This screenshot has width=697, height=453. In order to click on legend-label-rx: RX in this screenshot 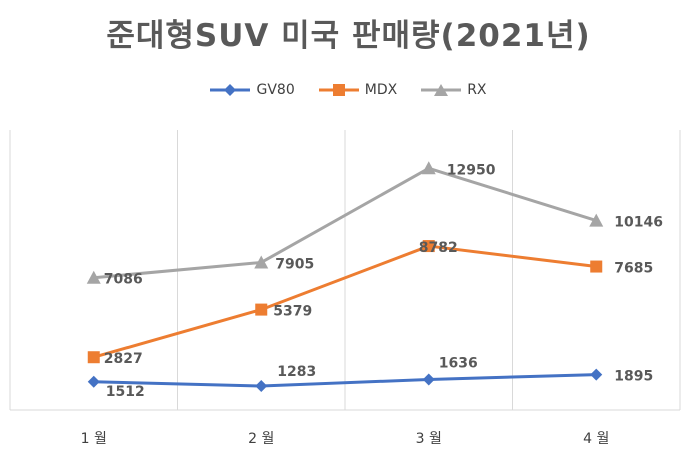, I will do `click(477, 90)`.